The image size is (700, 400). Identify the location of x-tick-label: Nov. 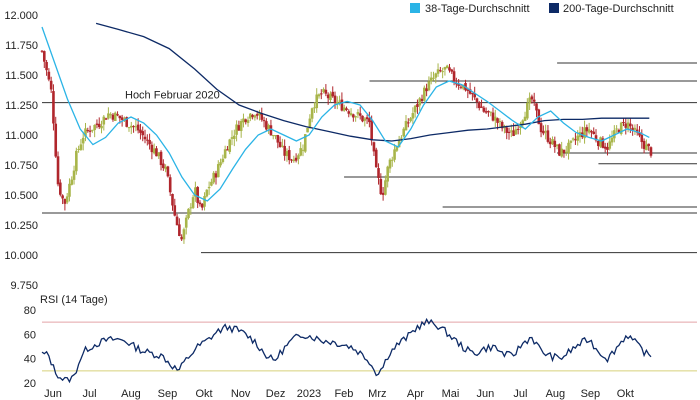
(241, 394).